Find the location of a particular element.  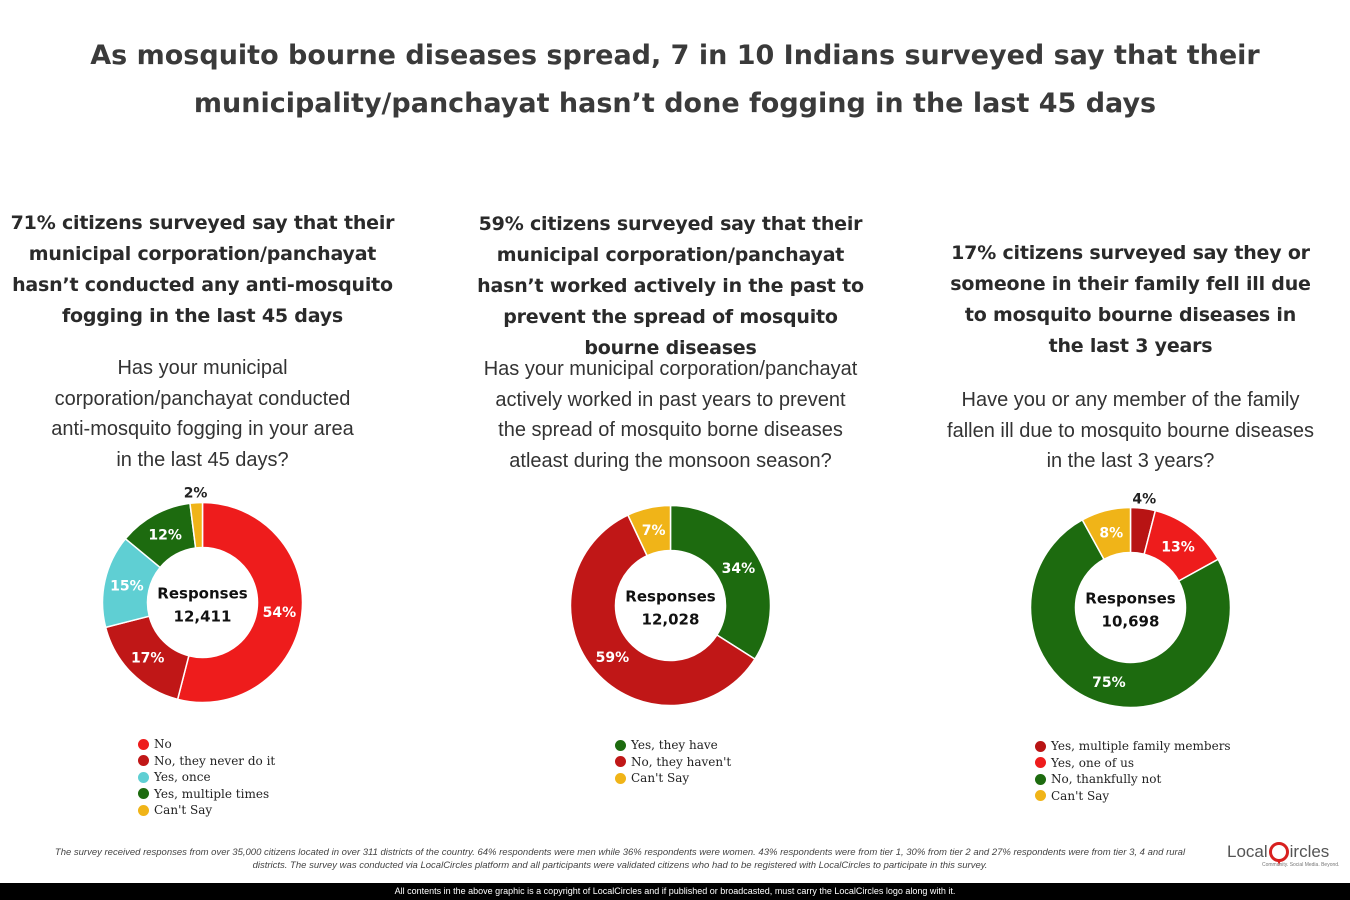

legend-label: Yes, once is located at coordinates (182, 777).